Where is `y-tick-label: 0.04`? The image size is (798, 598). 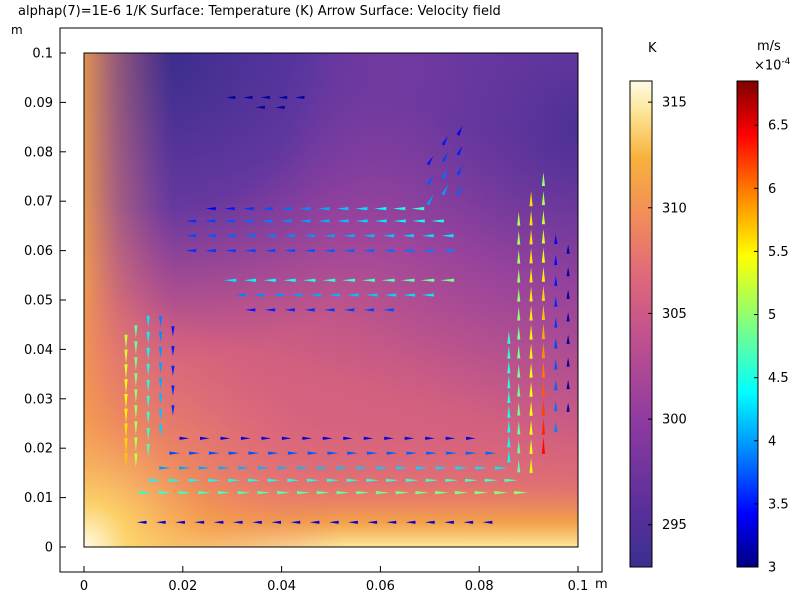
y-tick-label: 0.04 is located at coordinates (38, 350).